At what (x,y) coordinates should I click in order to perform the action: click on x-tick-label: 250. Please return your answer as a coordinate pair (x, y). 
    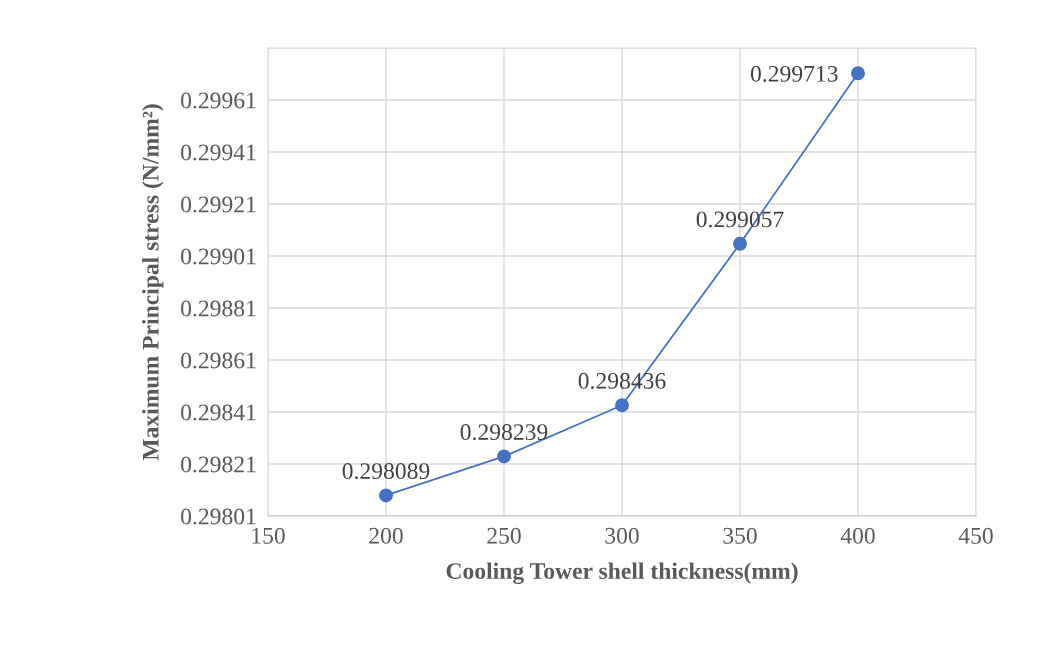
    Looking at the image, I should click on (504, 535).